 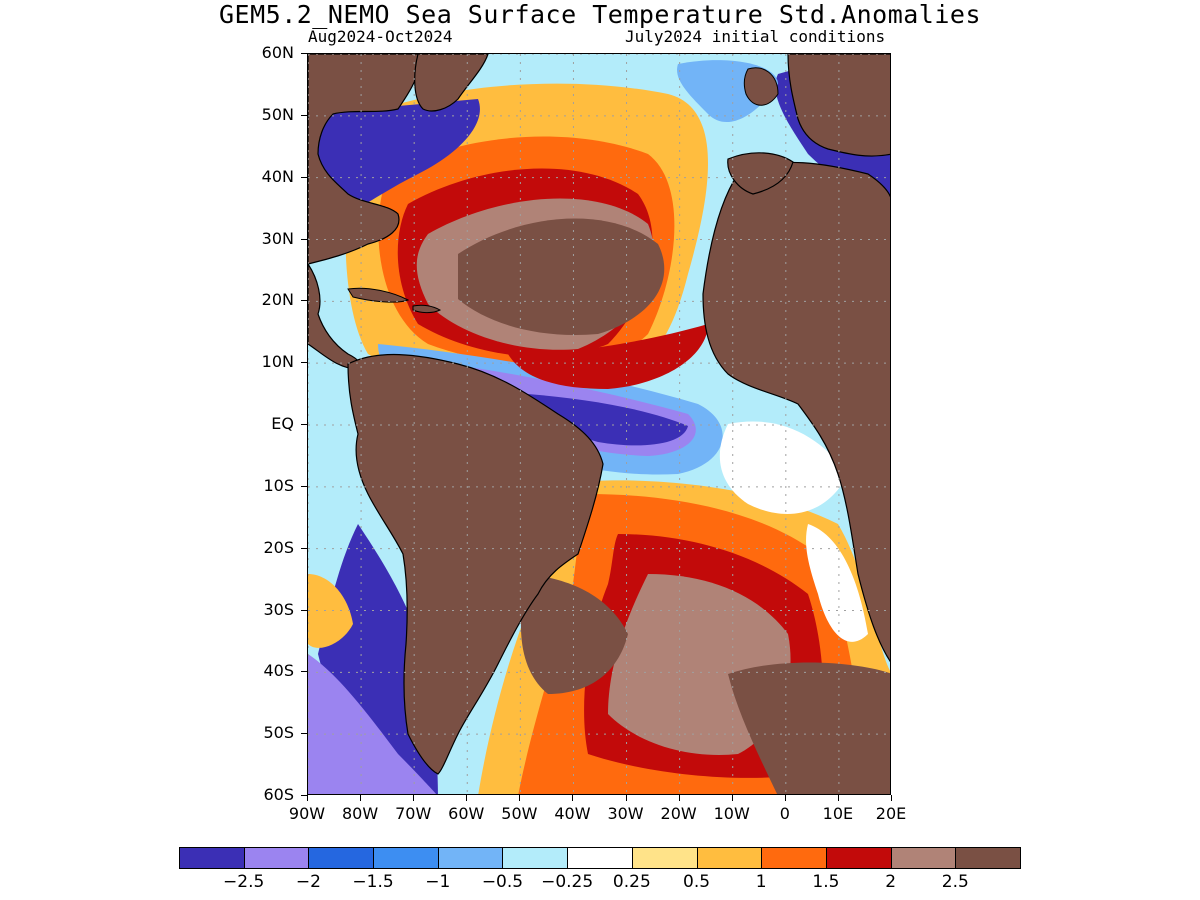 I want to click on land-labrador, so click(x=451, y=83).